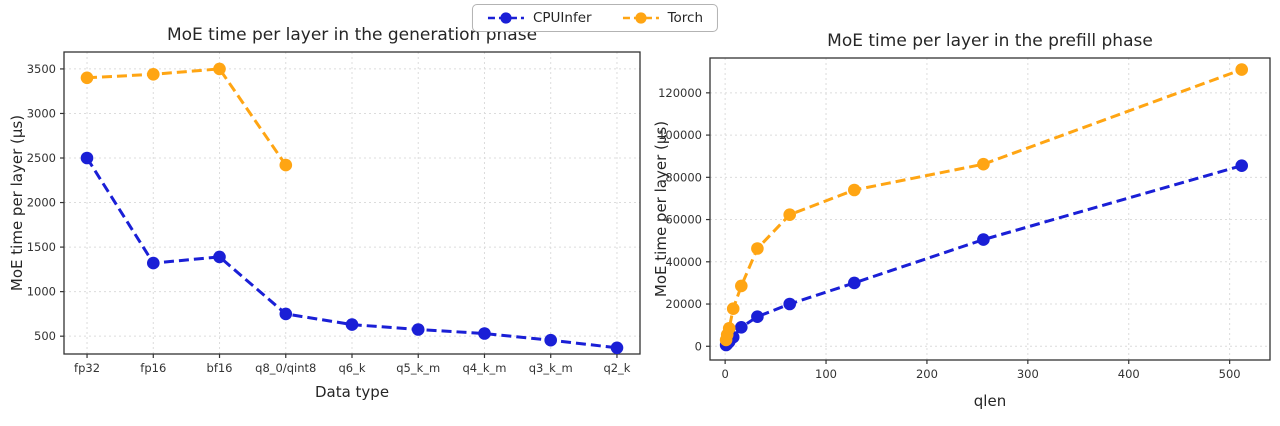  What do you see at coordinates (484, 368) in the screenshot?
I see `x-tick-label: q4_k_m` at bounding box center [484, 368].